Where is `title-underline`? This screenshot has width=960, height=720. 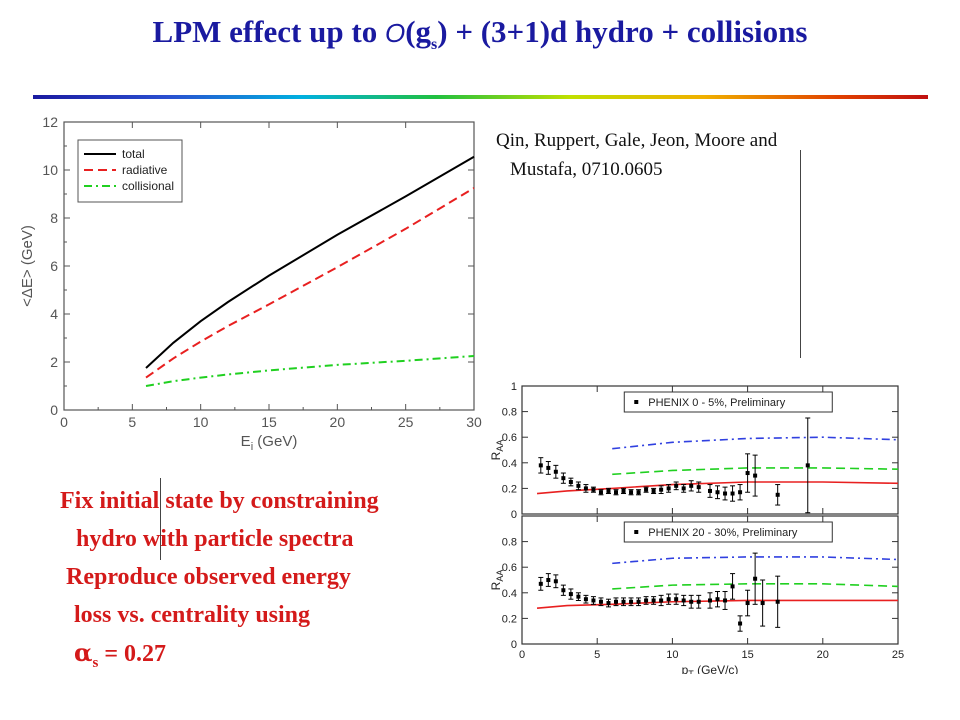
title-underline is located at coordinates (480, 97).